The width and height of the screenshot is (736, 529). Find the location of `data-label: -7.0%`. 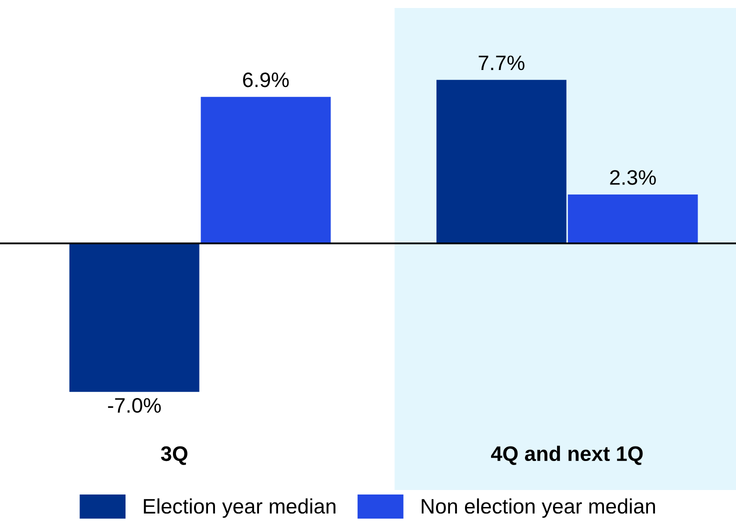

data-label: -7.0% is located at coordinates (134, 405).